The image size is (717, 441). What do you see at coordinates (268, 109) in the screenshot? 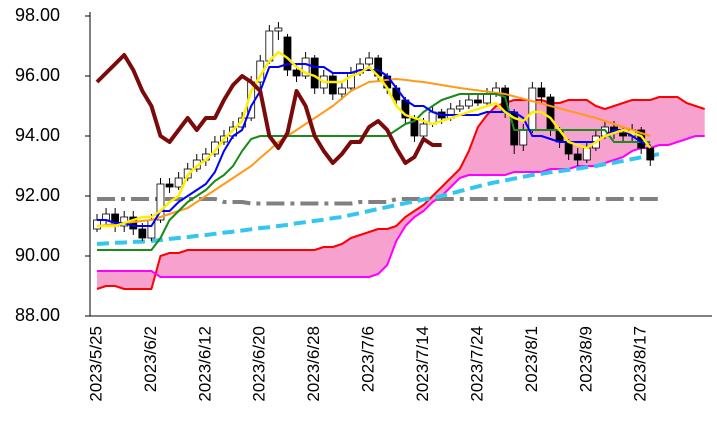
I see `line-series` at bounding box center [268, 109].